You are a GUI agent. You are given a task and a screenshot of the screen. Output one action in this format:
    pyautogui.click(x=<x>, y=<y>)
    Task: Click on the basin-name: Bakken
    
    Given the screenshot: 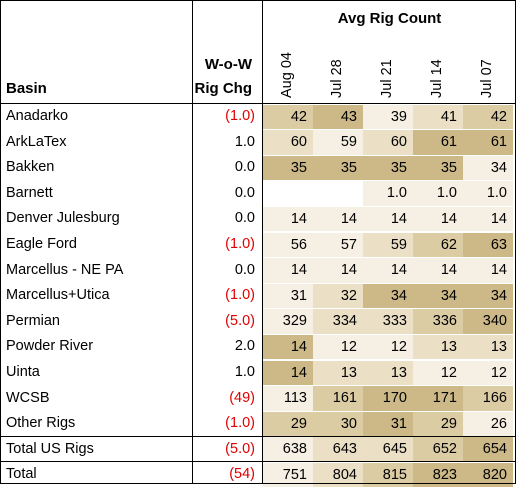 What is the action you would take?
    pyautogui.click(x=30, y=167)
    